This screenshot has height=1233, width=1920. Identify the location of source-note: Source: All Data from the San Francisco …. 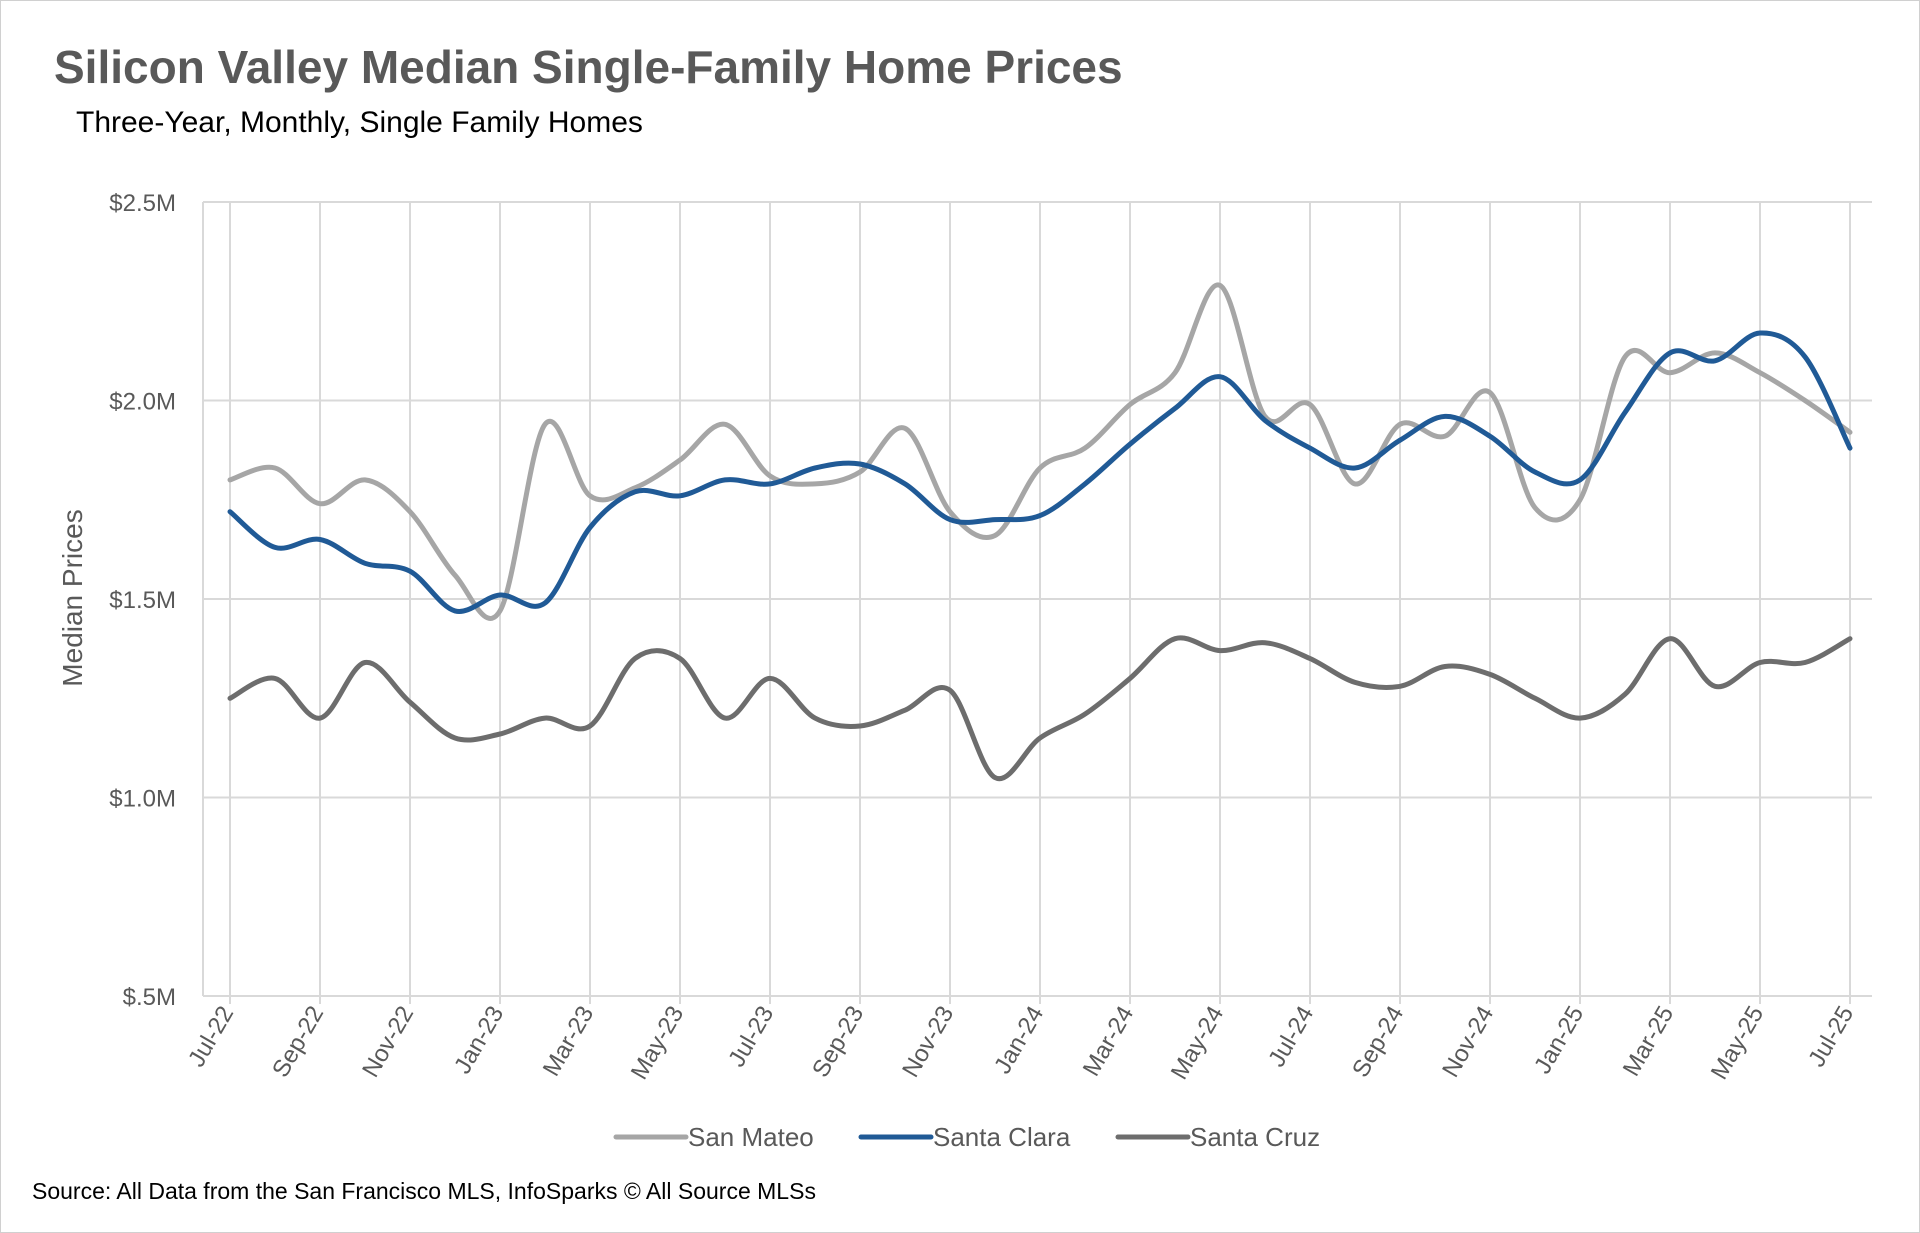
(424, 1191).